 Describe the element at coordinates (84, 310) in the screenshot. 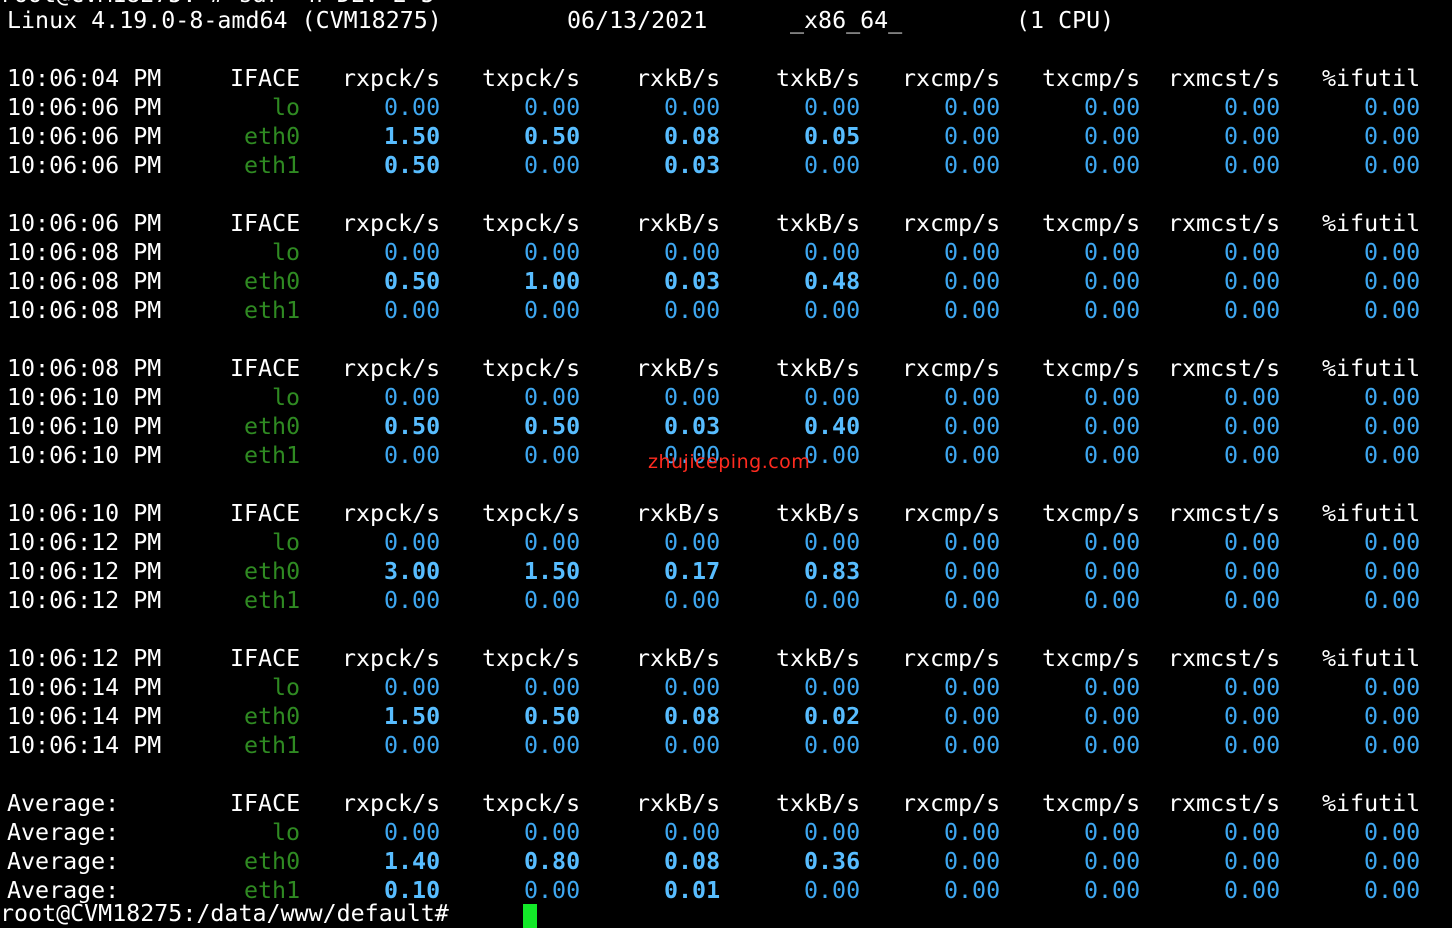

I see `row-time: 10:06:08 PM` at that location.